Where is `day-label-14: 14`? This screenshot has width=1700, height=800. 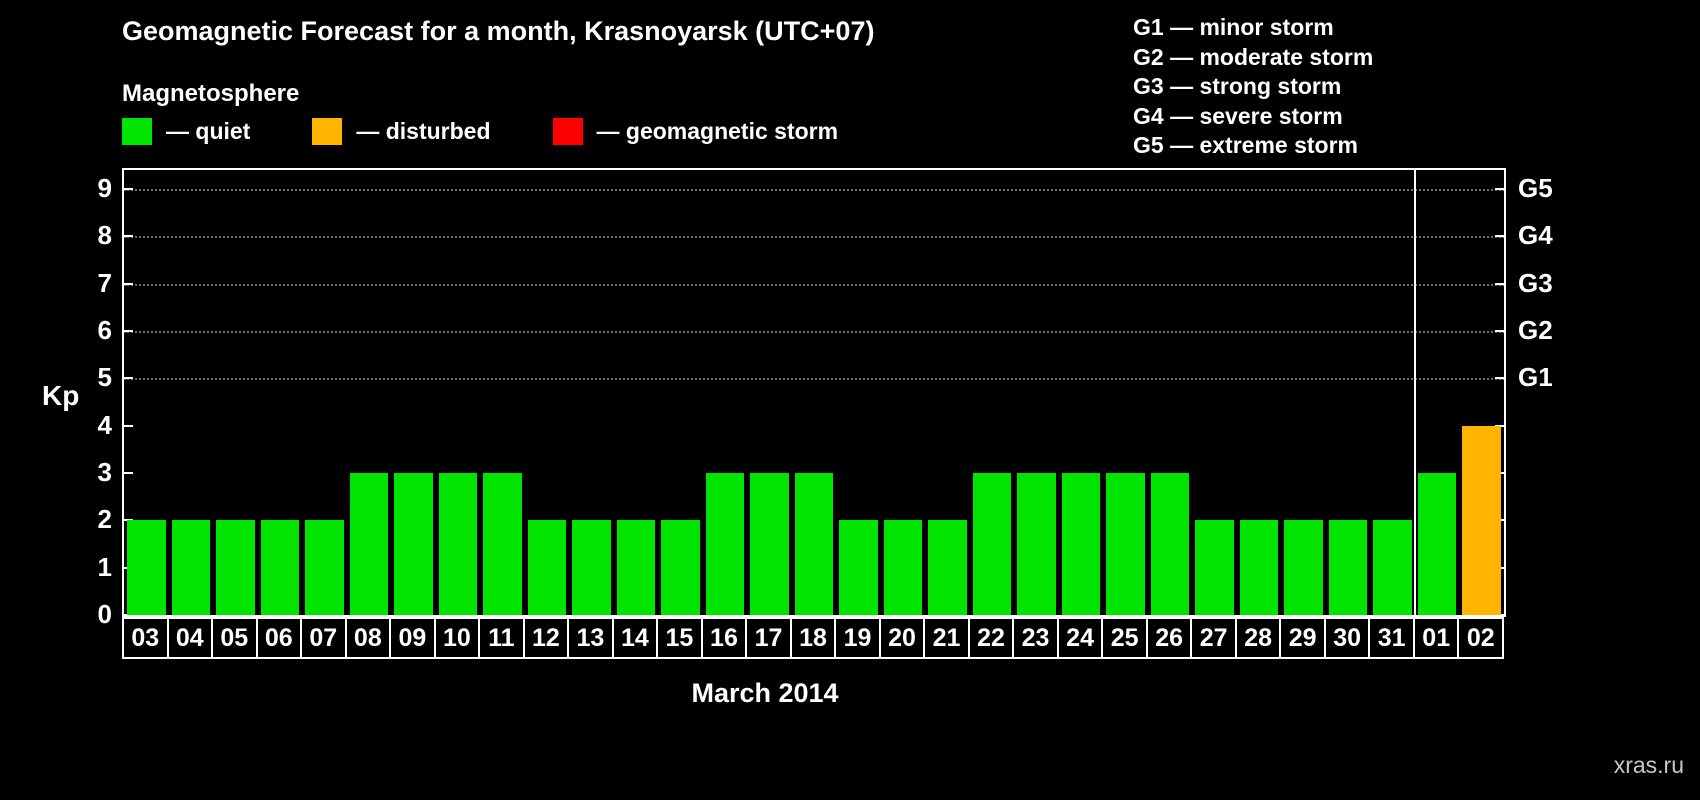
day-label-14: 14 is located at coordinates (635, 638).